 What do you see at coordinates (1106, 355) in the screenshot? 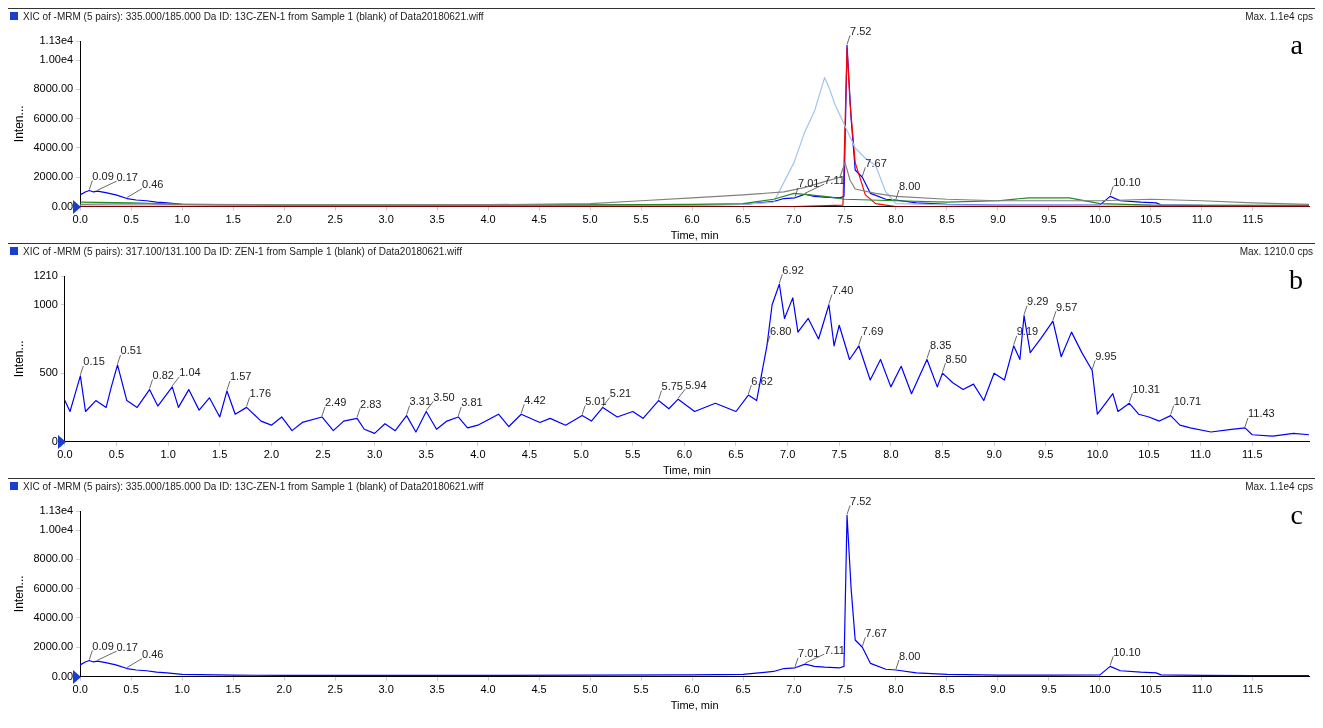
I see `annotation: 9.95` at bounding box center [1106, 355].